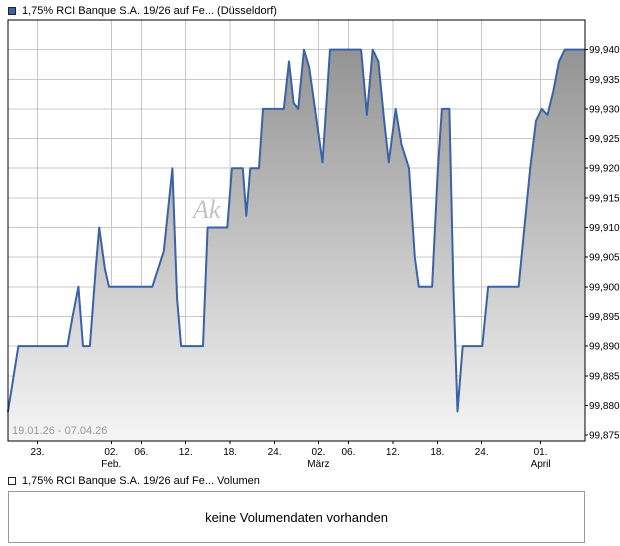 The height and width of the screenshot is (546, 620). What do you see at coordinates (604, 139) in the screenshot?
I see `y-axis-tick-label: 99,925` at bounding box center [604, 139].